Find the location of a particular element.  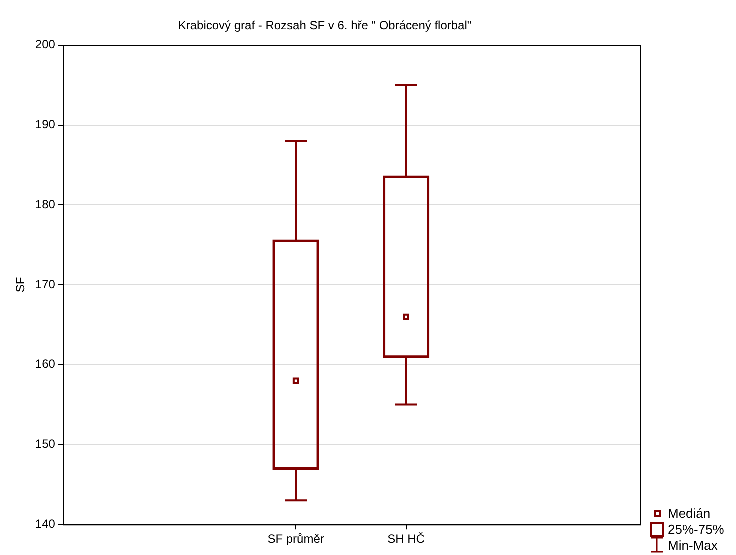

text: Min-Max is located at coordinates (693, 545).